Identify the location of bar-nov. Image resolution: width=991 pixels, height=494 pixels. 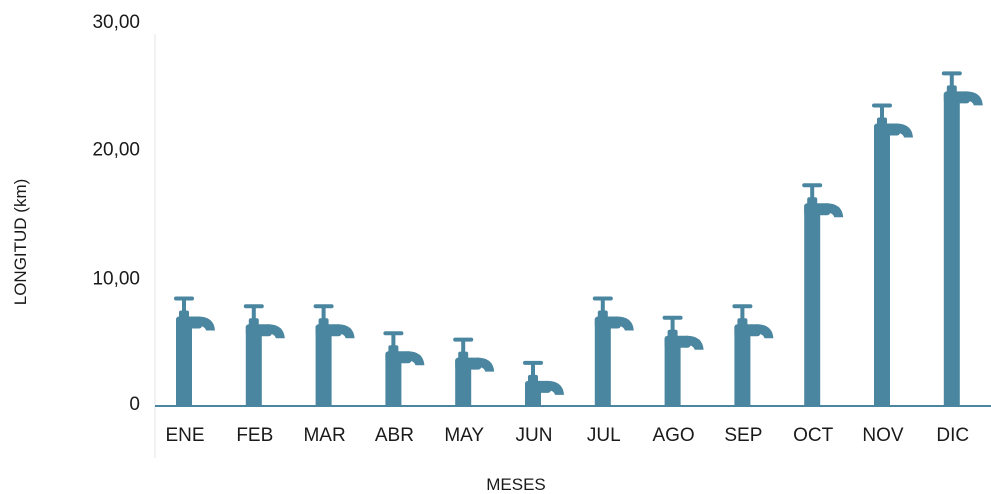
(892, 255).